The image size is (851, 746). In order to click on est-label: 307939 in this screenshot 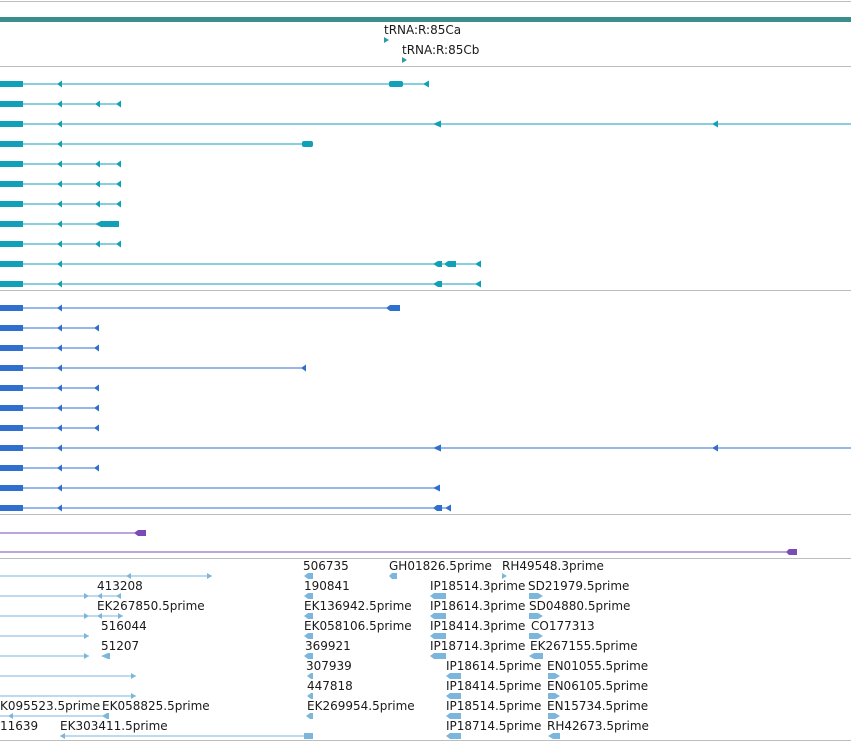, I will do `click(329, 666)`.